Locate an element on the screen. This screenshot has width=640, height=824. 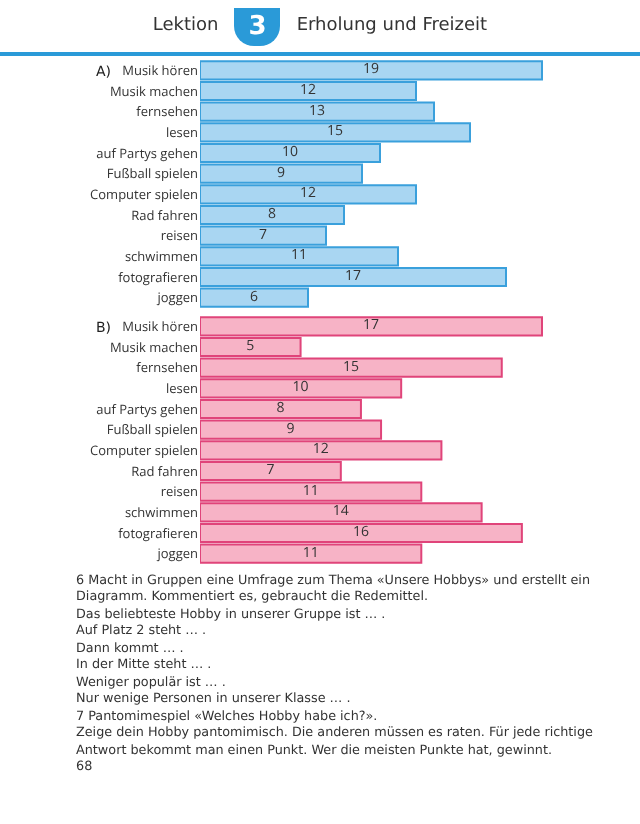
text: 3 is located at coordinates (257, 26).